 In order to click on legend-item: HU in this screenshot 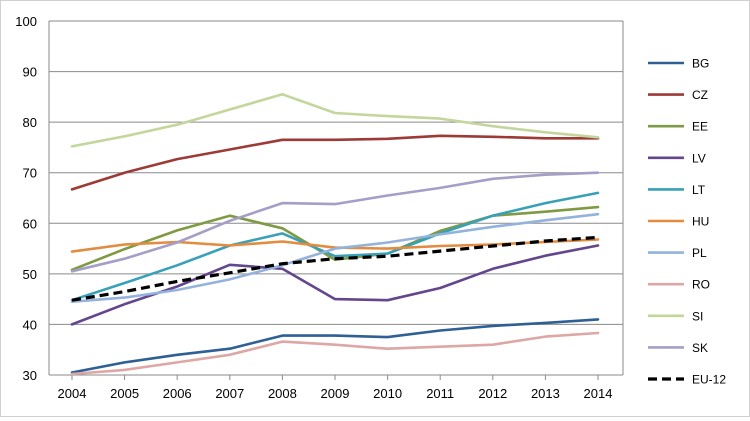, I will do `click(678, 222)`.